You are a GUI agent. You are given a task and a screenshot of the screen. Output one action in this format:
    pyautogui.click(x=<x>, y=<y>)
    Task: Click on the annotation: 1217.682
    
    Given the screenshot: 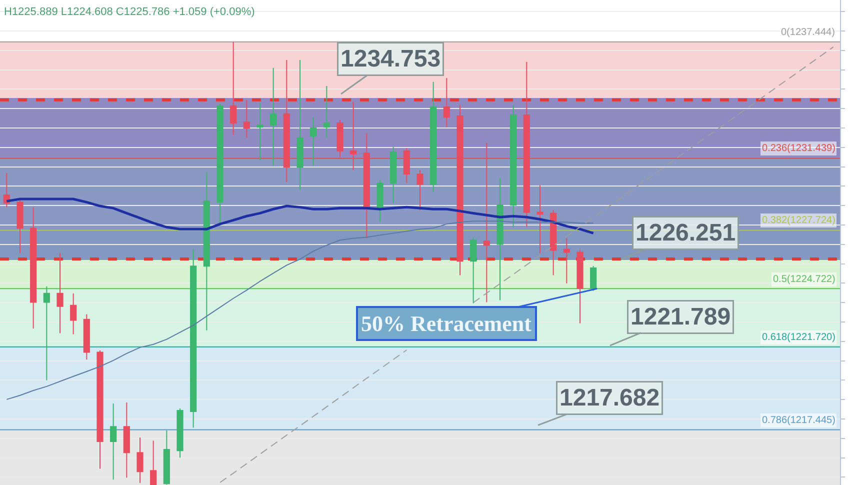 What is the action you would take?
    pyautogui.click(x=610, y=398)
    